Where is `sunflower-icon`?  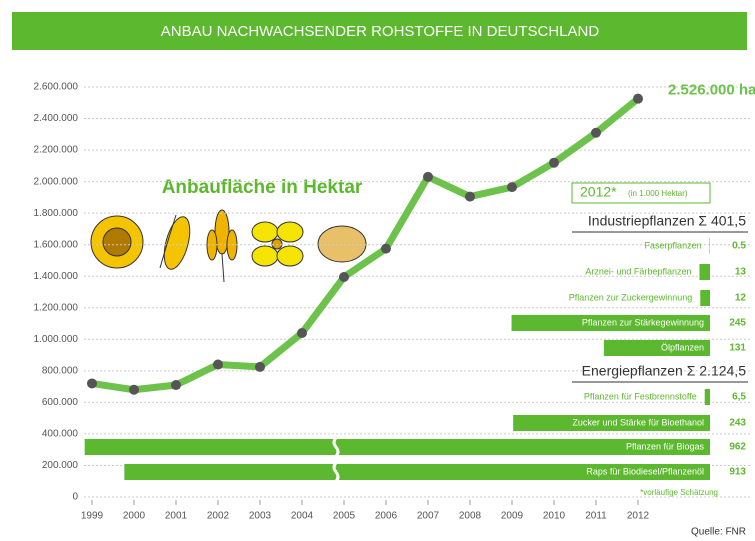
sunflower-icon is located at coordinates (117, 242).